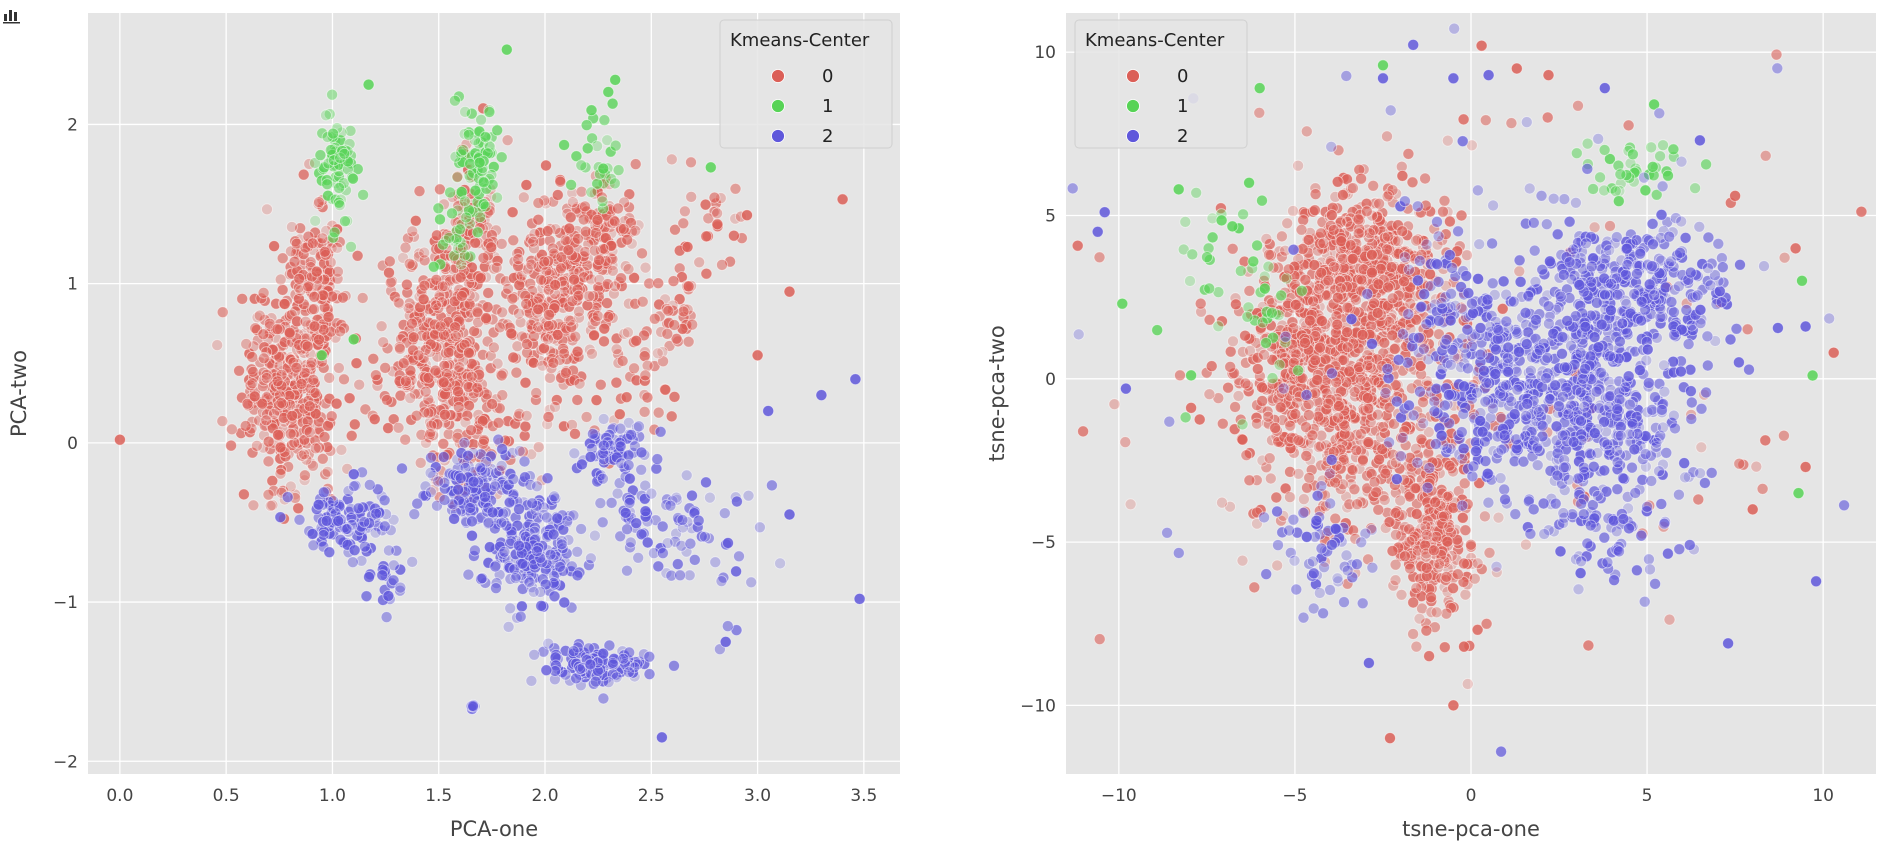  What do you see at coordinates (12, 15) in the screenshot?
I see `bar-chart-icon` at bounding box center [12, 15].